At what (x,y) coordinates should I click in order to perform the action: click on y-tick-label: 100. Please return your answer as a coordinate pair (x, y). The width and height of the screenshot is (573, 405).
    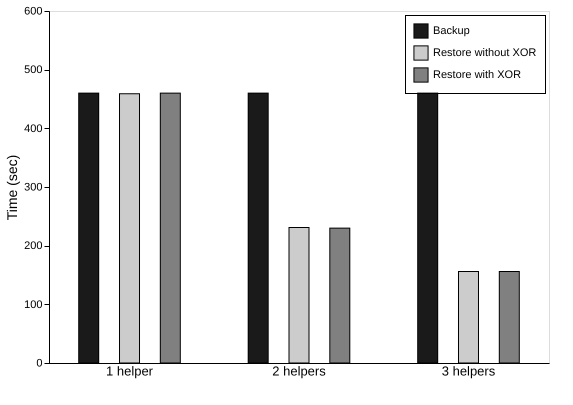
    Looking at the image, I should click on (33, 304).